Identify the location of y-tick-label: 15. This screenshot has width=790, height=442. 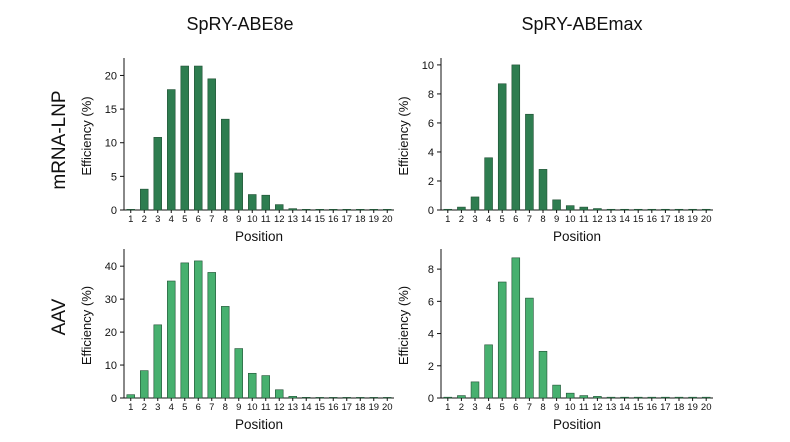
(111, 110).